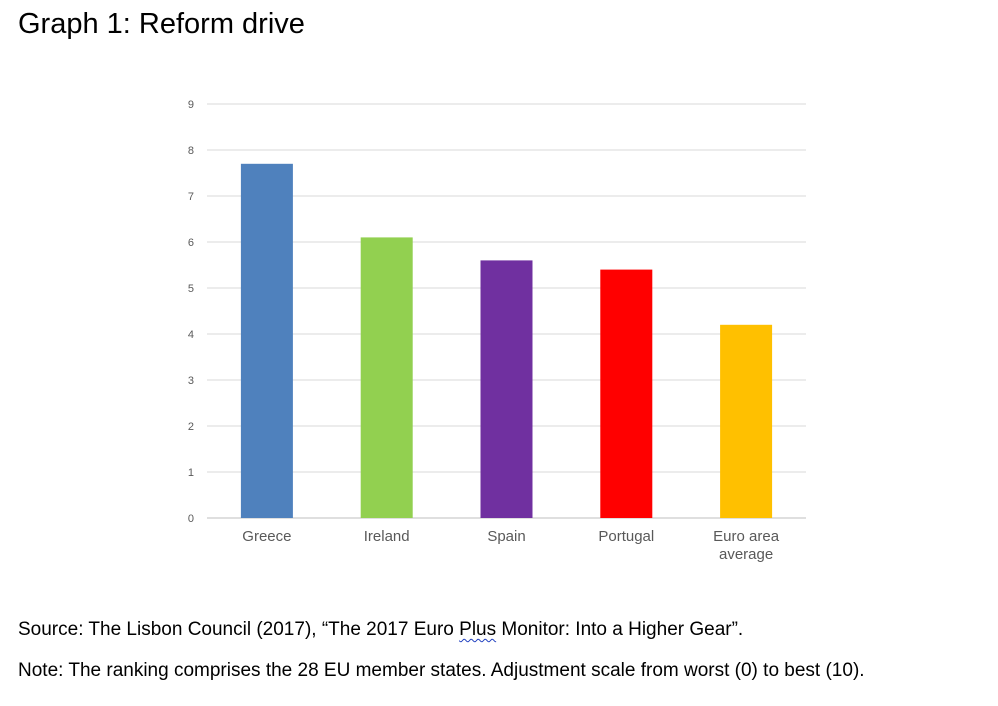  What do you see at coordinates (191, 197) in the screenshot?
I see `y-tick-label: 7` at bounding box center [191, 197].